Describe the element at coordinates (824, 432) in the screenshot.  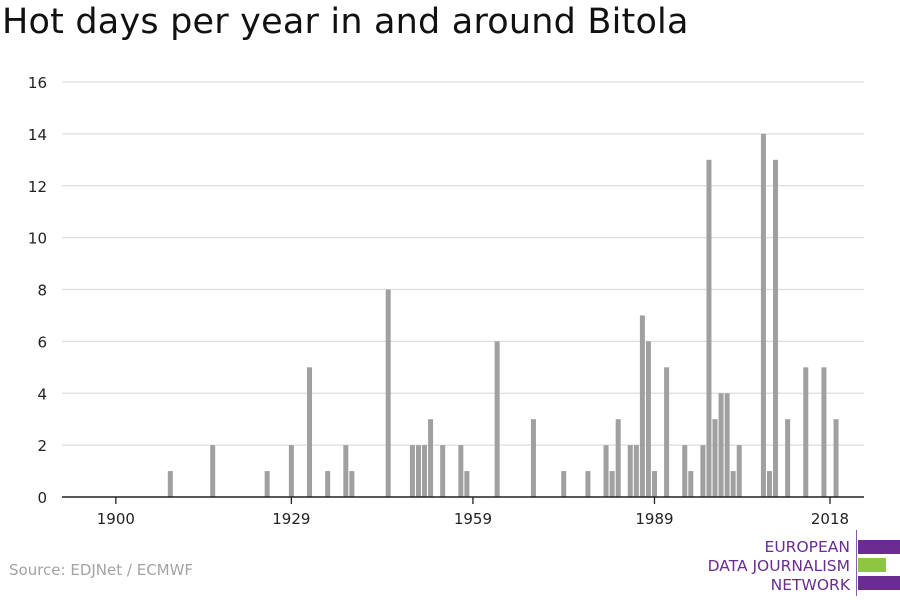
I see `bar-2017` at that location.